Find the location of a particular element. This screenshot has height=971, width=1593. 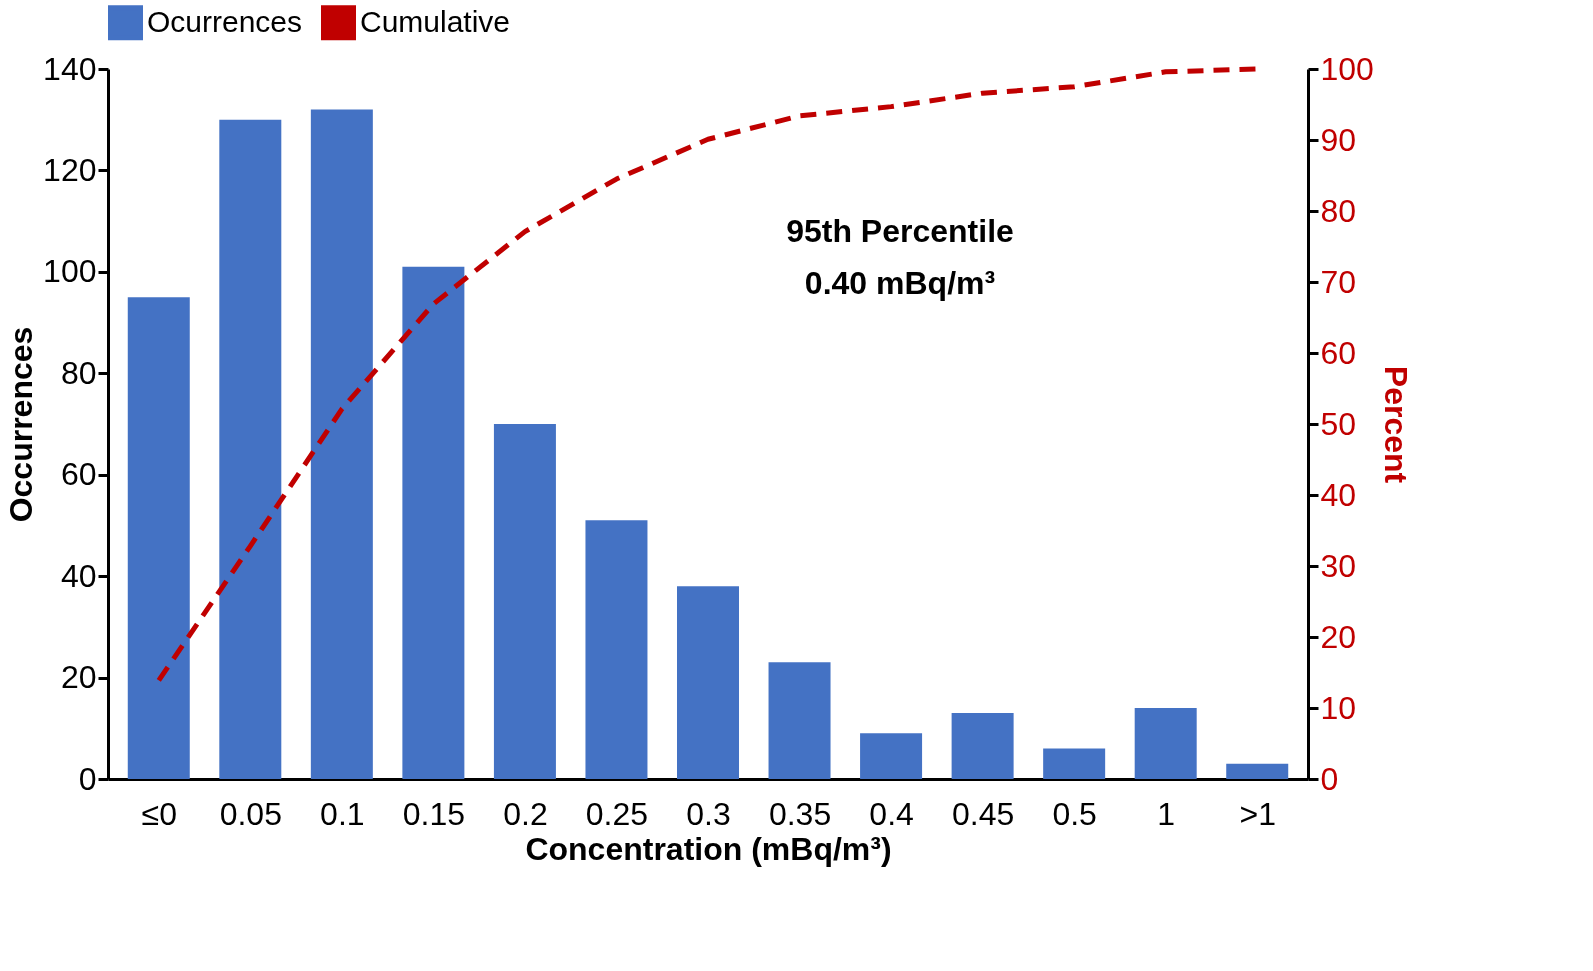

y-tick-label: 20 is located at coordinates (78, 677).